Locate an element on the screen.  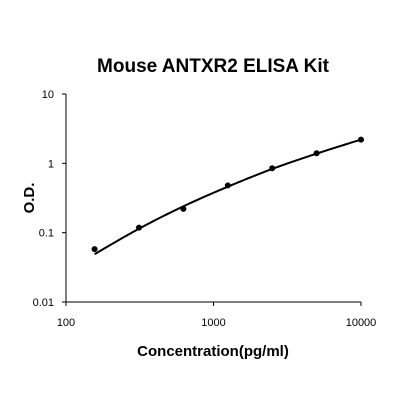
chart-title: Mouse ANTXR2 ELISA Kit is located at coordinates (213, 66).